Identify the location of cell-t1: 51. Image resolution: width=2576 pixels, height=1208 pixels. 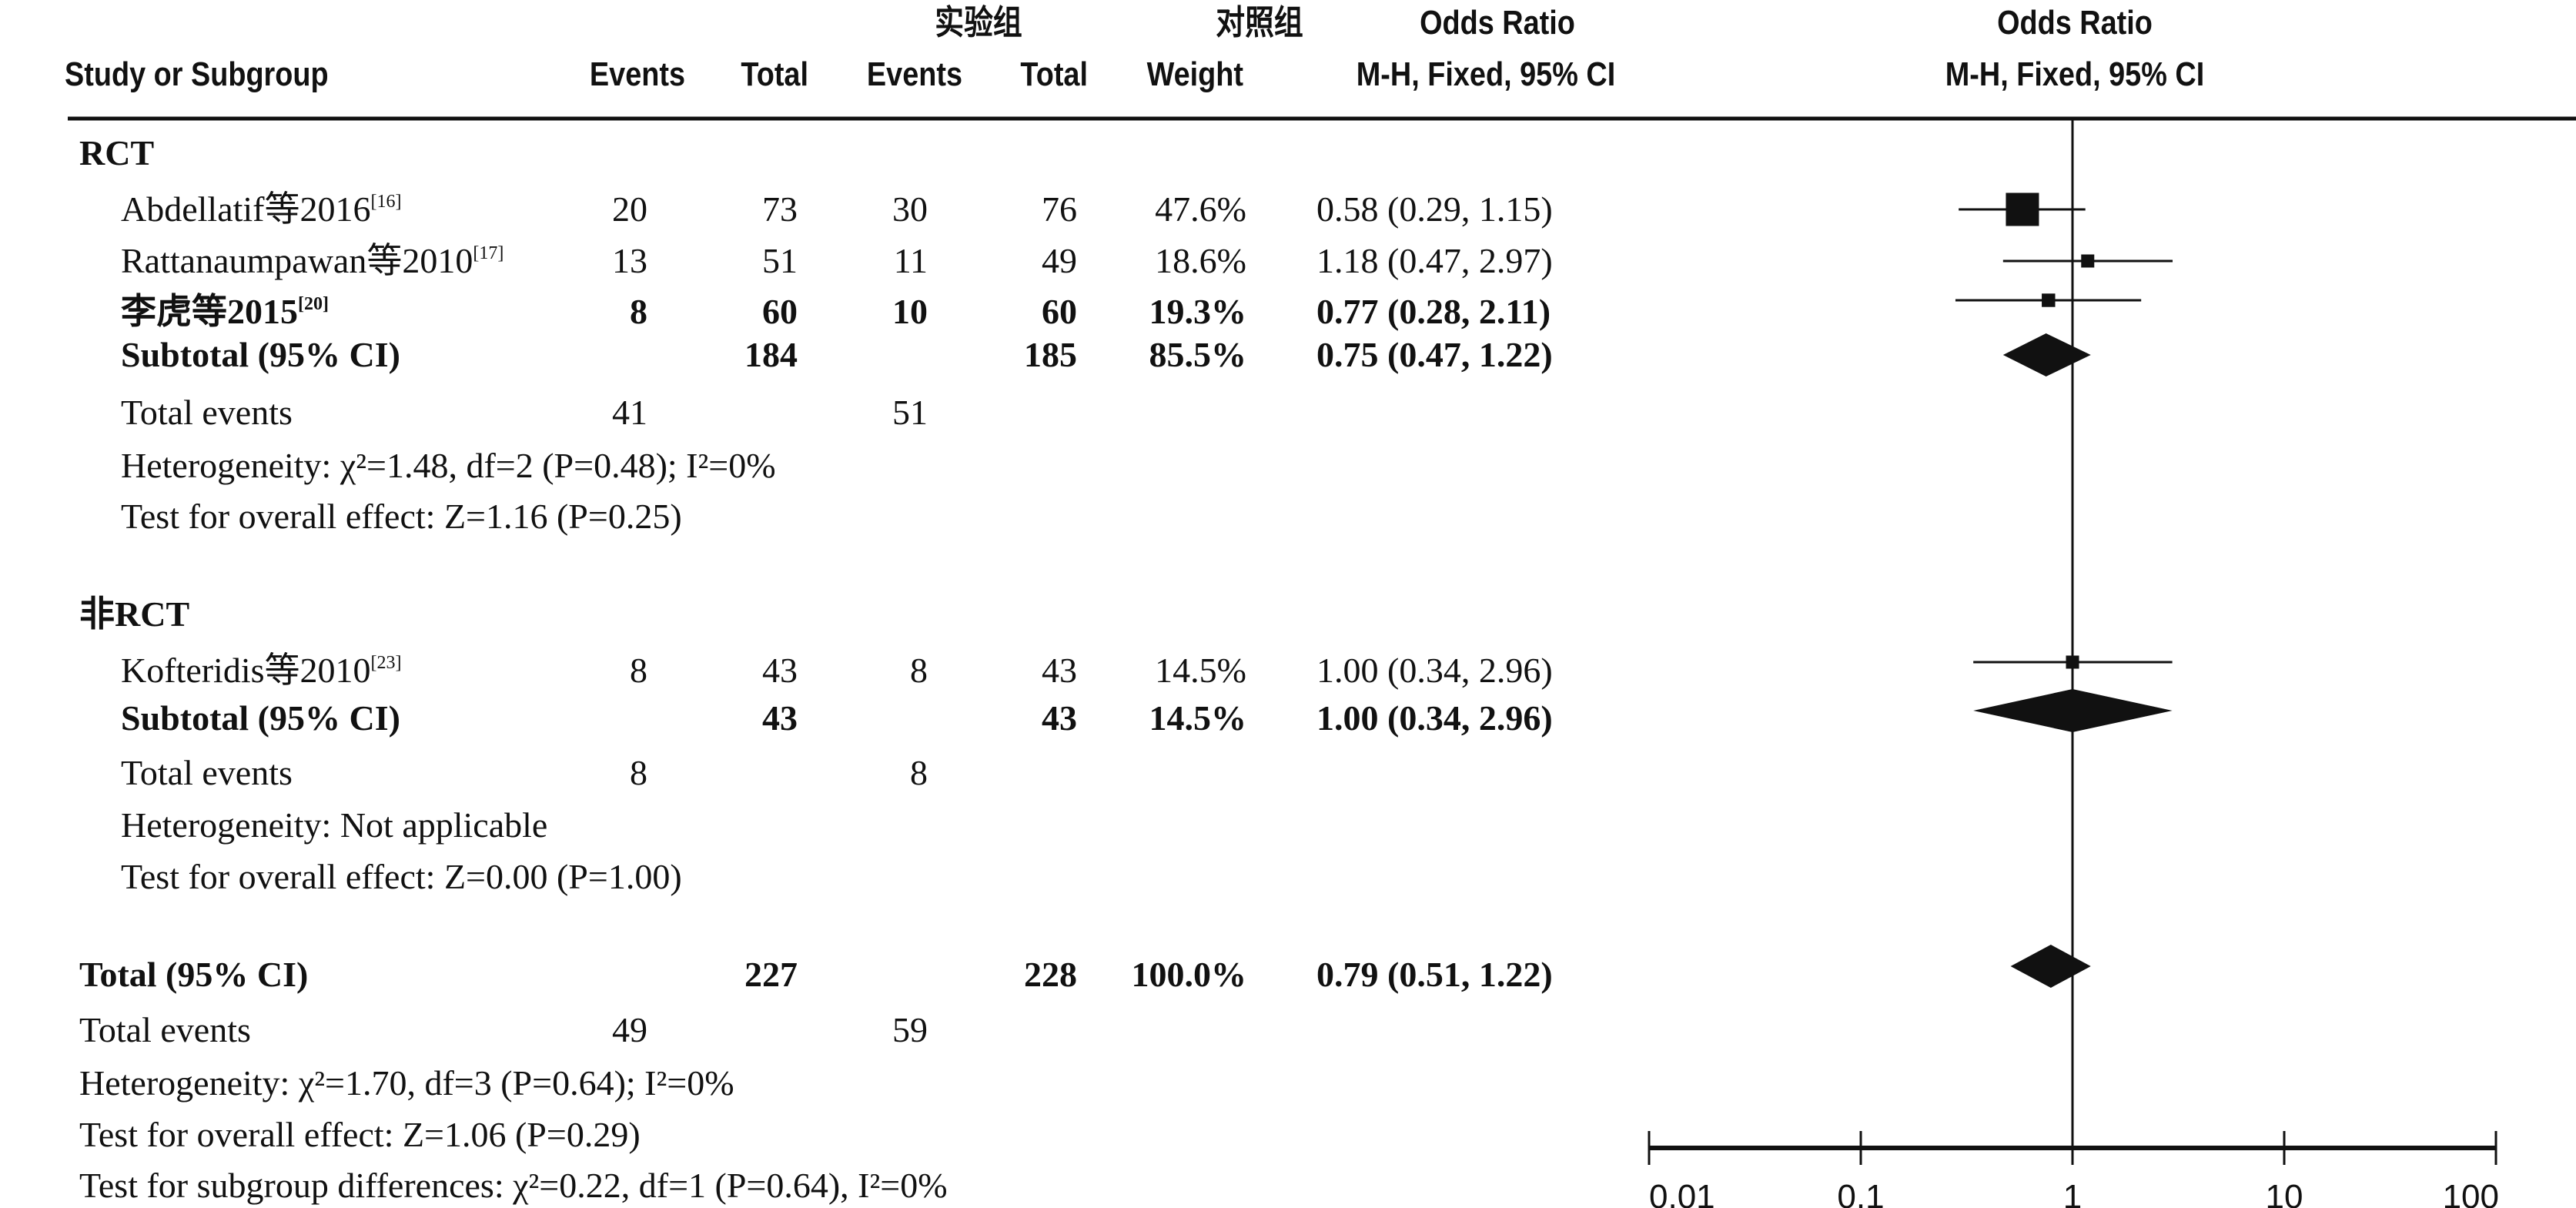
(780, 260).